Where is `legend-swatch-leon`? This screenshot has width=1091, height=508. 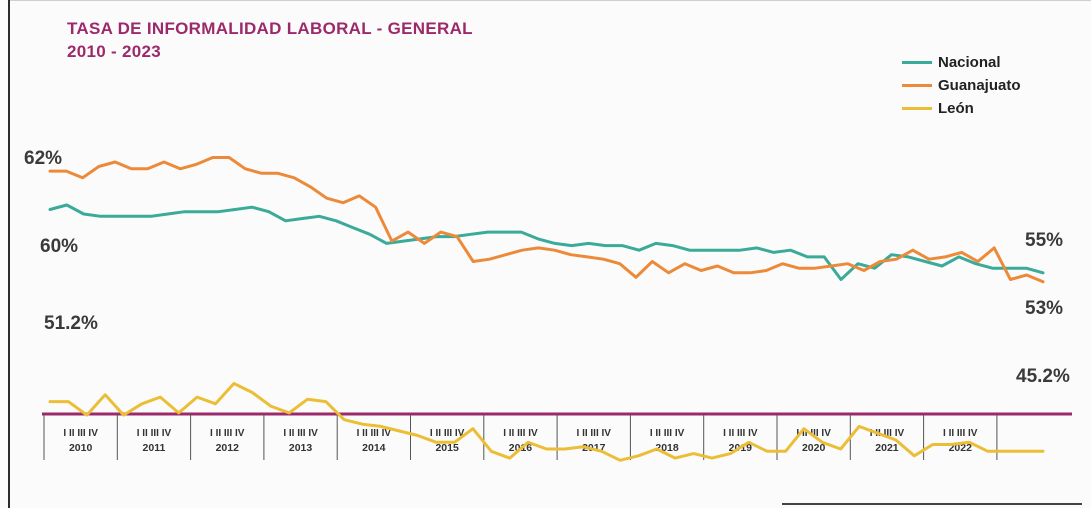 legend-swatch-leon is located at coordinates (917, 108).